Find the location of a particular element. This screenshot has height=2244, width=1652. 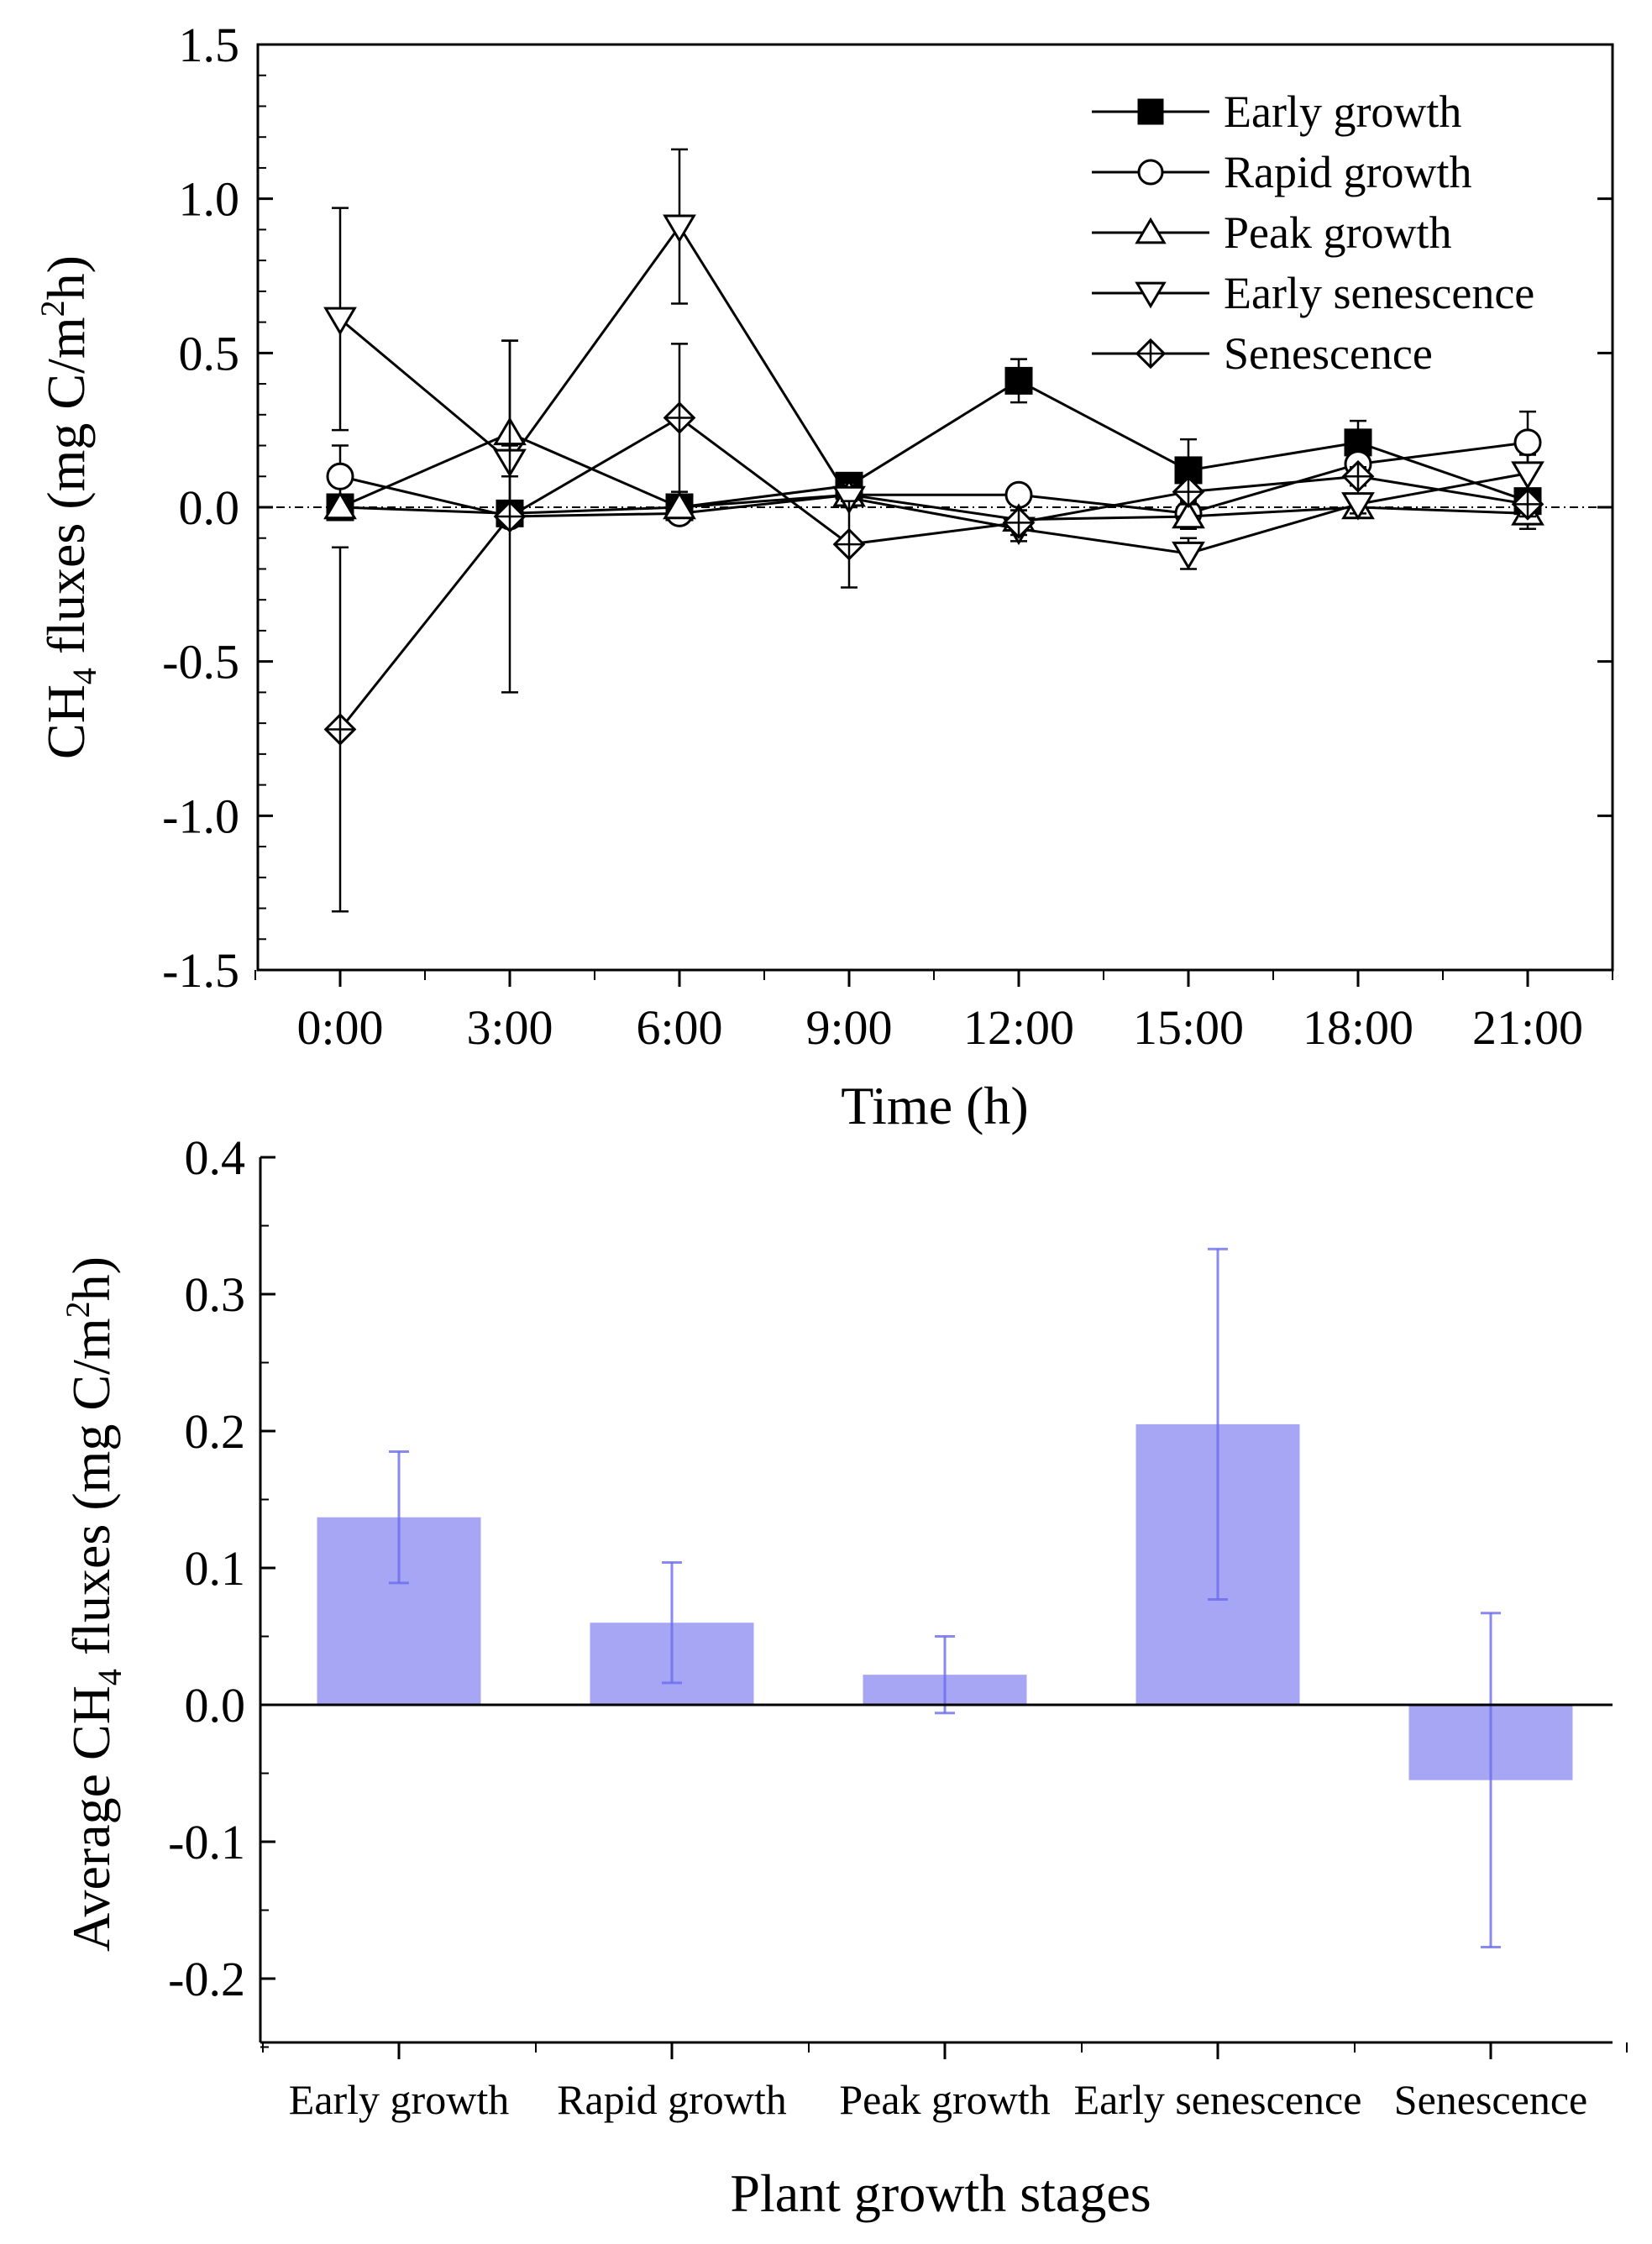

x-tick-label: 12:00 is located at coordinates (1018, 1027).